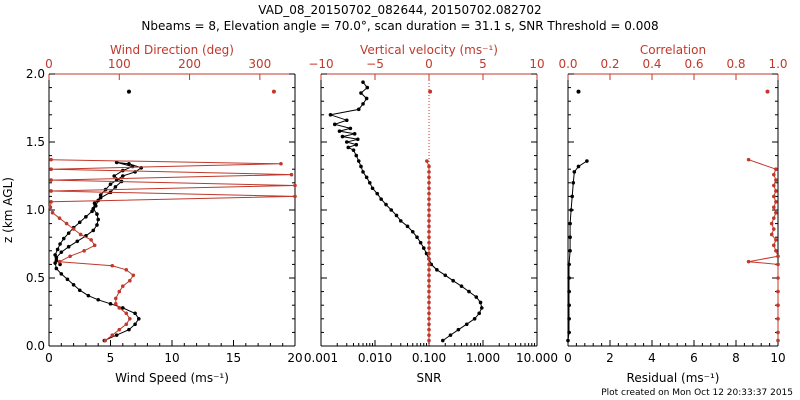  What do you see at coordinates (399, 10) in the screenshot?
I see `title-line-1: VAD_08_20150702_082644, 20150702.082702` at bounding box center [399, 10].